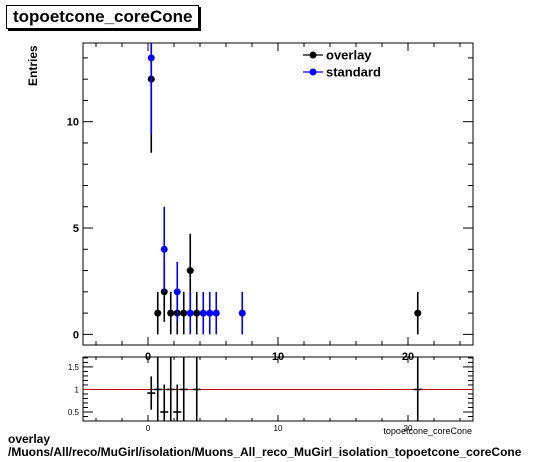 The image size is (546, 462). Describe the element at coordinates (33, 65) in the screenshot. I see `y-axis-label: Entries` at that location.